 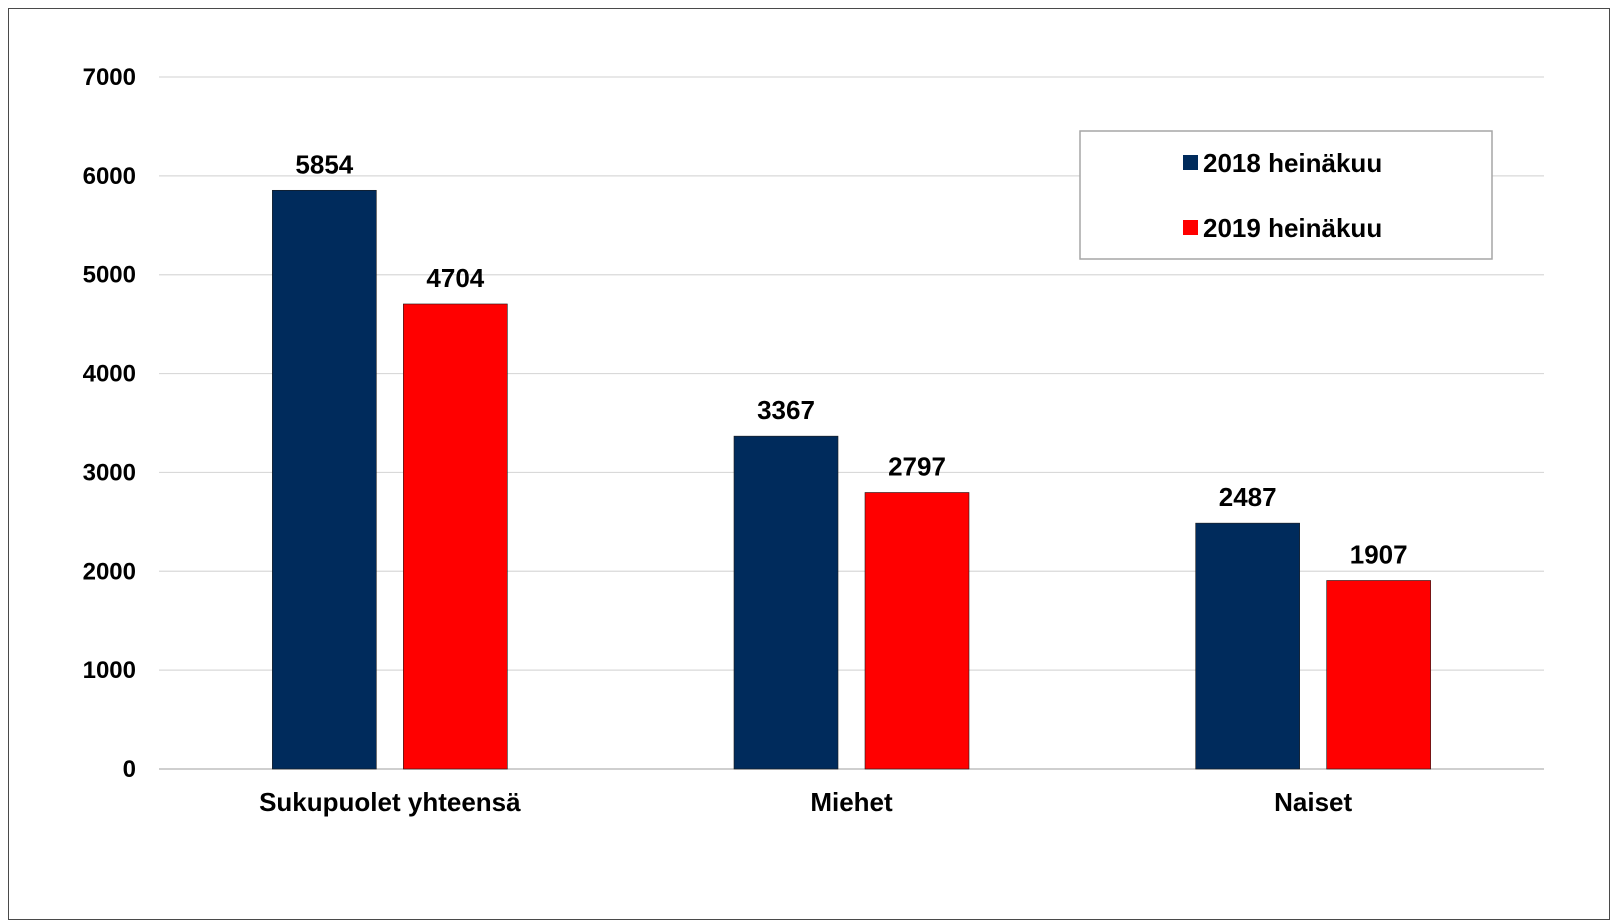 I want to click on data-label: 3367, so click(x=786, y=410).